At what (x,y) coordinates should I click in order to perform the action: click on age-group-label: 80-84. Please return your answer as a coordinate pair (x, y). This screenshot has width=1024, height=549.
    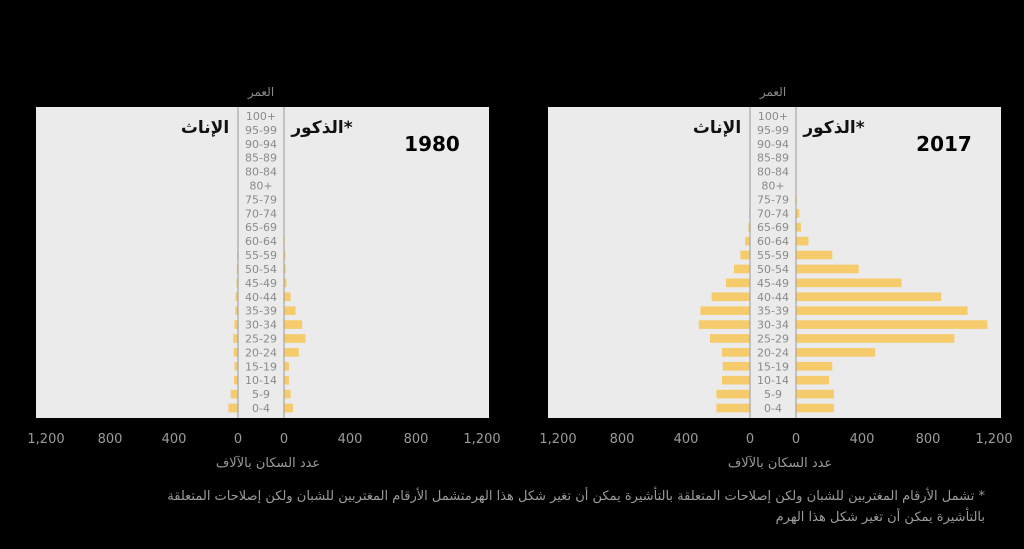
    Looking at the image, I should click on (773, 172).